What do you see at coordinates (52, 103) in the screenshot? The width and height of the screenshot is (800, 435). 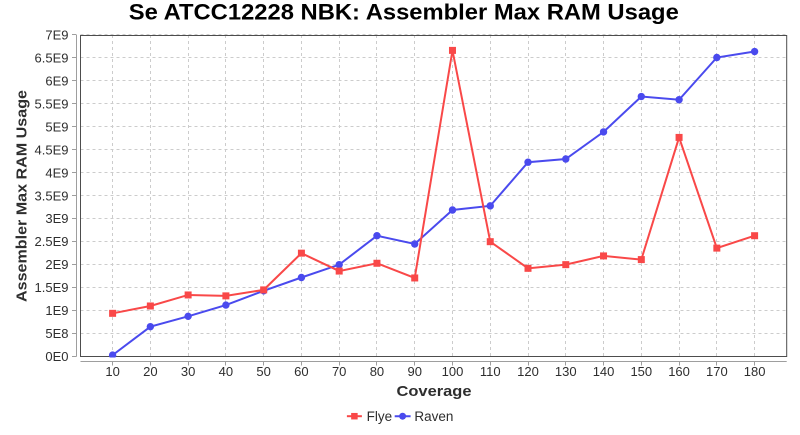 I see `svg-text: 5.5E9` at bounding box center [52, 103].